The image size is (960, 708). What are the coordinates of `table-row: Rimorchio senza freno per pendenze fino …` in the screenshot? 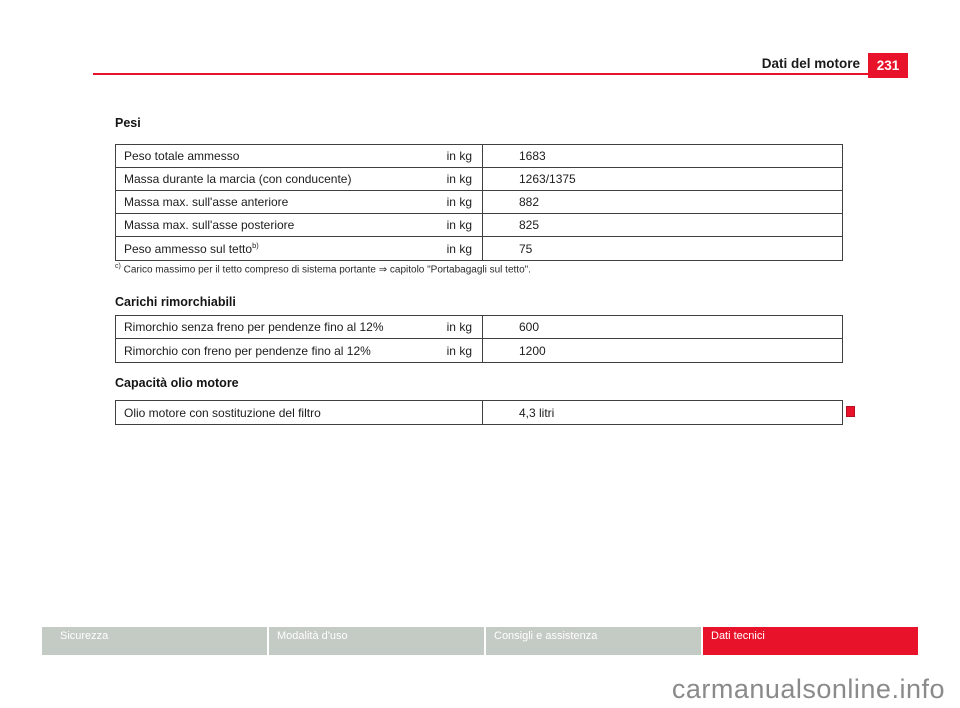 It's located at (479, 327).